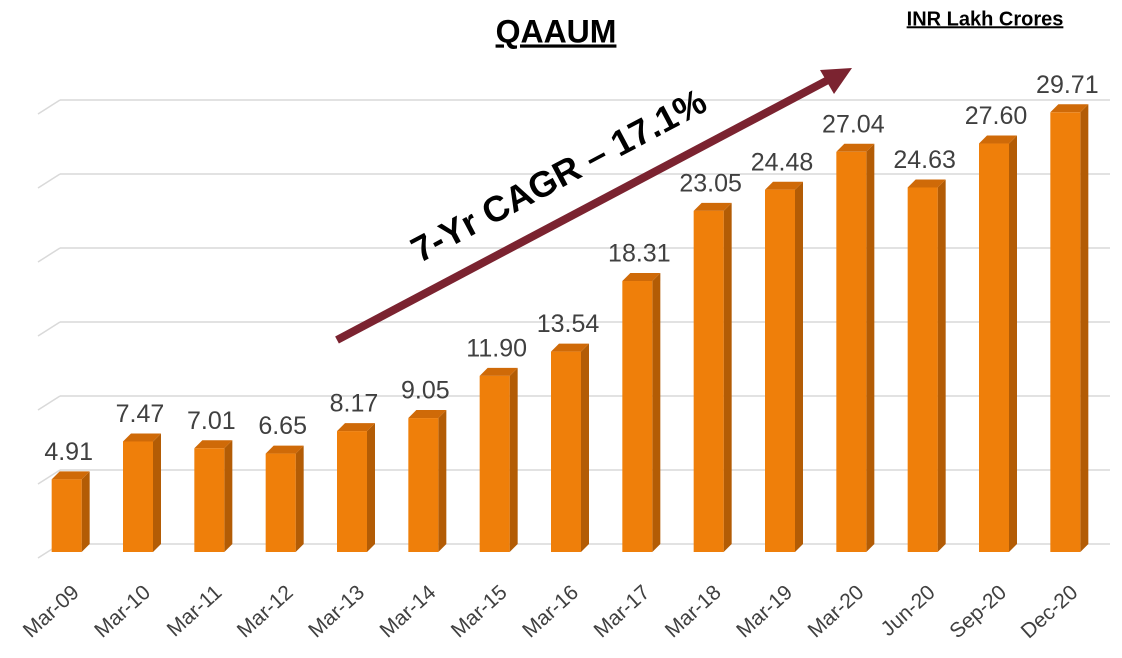 Image resolution: width=1122 pixels, height=658 pixels. What do you see at coordinates (622, 612) in the screenshot?
I see `x-tick-label: Mar-17` at bounding box center [622, 612].